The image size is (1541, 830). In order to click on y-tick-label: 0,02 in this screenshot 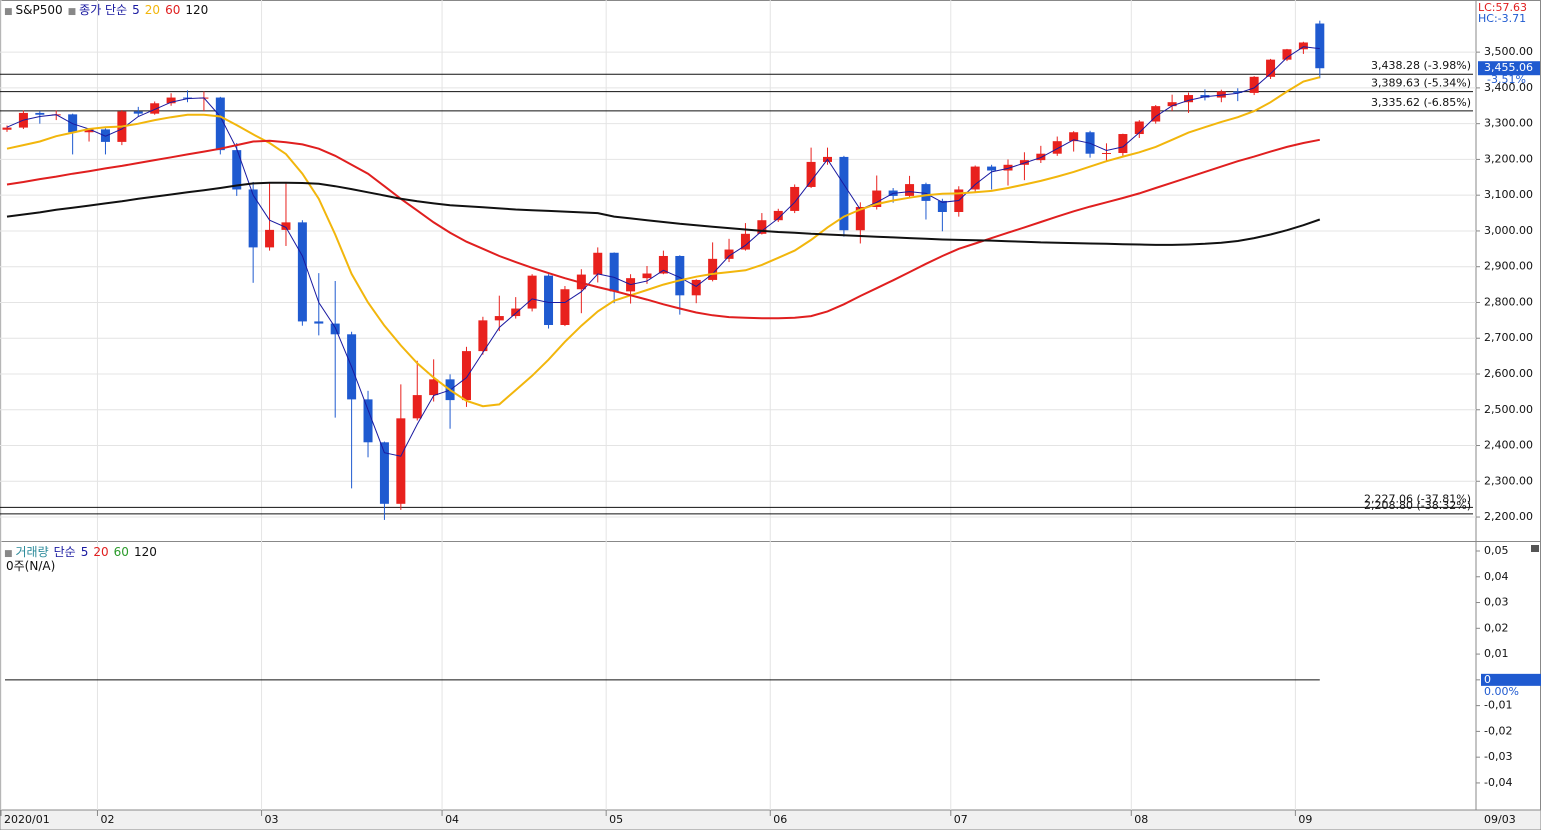, I will do `click(1496, 627)`.